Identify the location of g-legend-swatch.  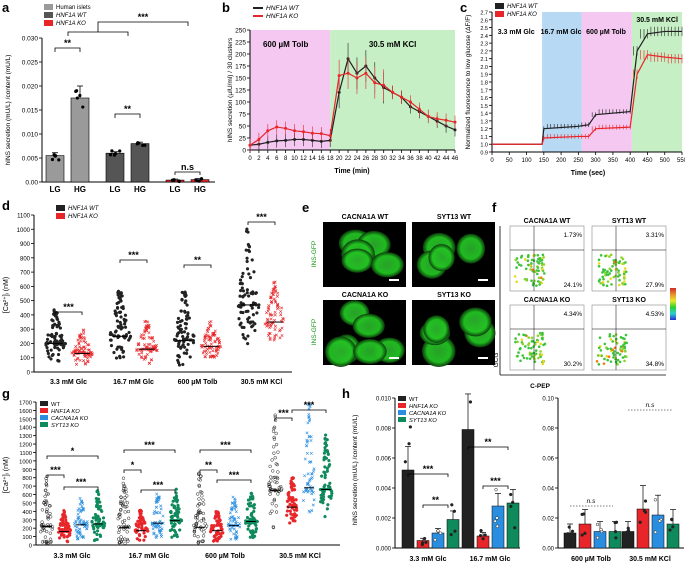
(44, 417).